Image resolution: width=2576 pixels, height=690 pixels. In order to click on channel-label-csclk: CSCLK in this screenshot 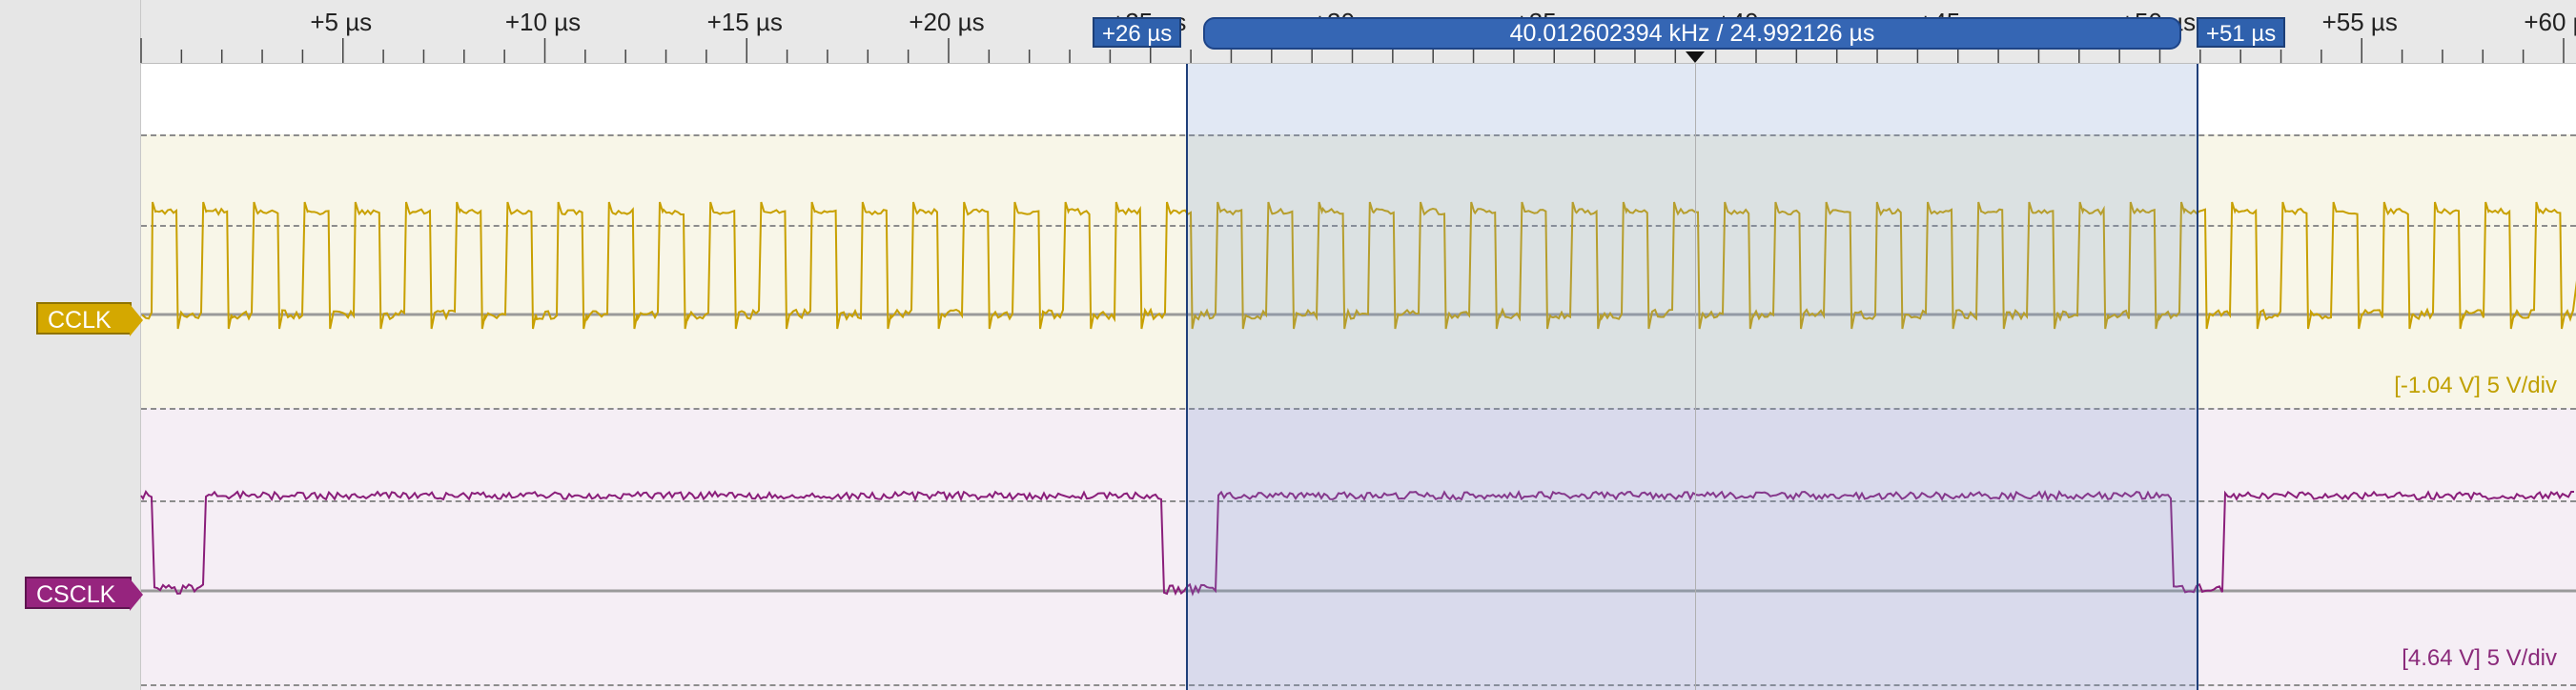, I will do `click(78, 593)`.